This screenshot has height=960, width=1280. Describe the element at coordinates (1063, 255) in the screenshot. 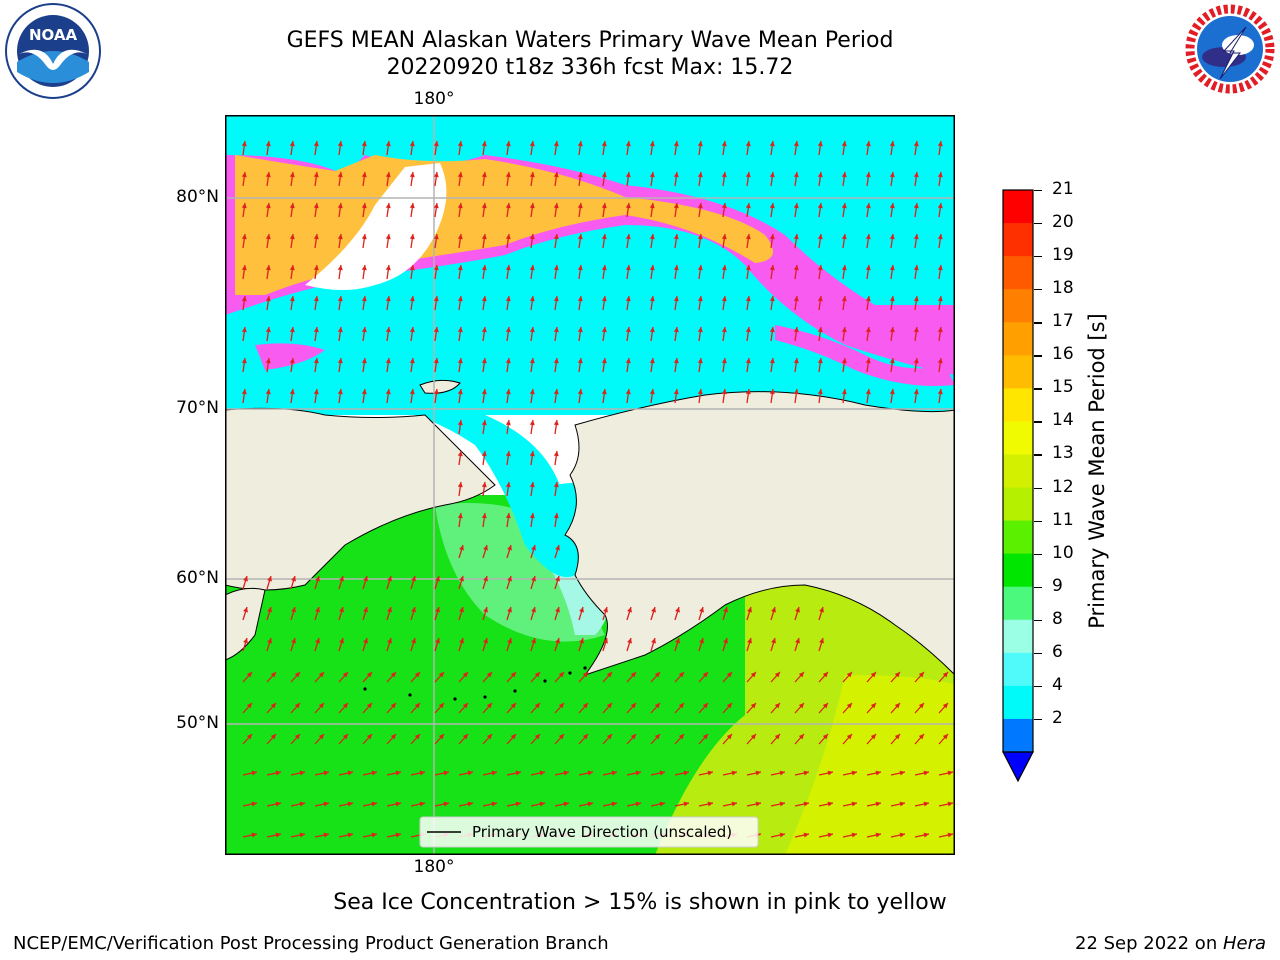

I see `colorbar-tick-label: 19` at that location.